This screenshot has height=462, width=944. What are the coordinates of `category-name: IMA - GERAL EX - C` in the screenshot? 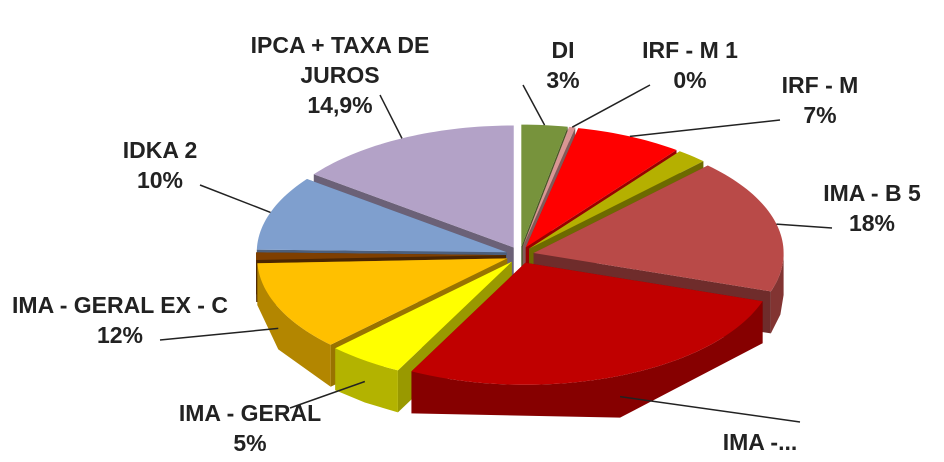 It's located at (120, 305).